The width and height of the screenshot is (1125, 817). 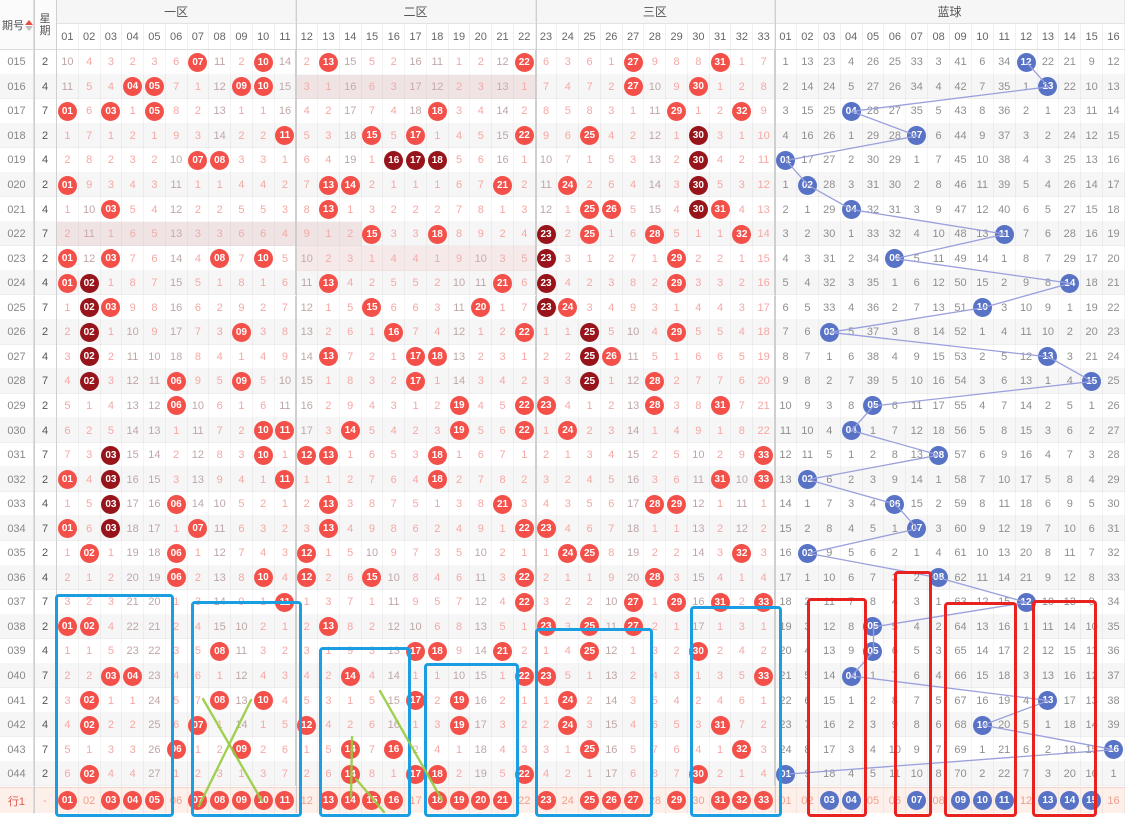 What do you see at coordinates (1005, 430) in the screenshot?
I see `blue-cell: 8` at bounding box center [1005, 430].